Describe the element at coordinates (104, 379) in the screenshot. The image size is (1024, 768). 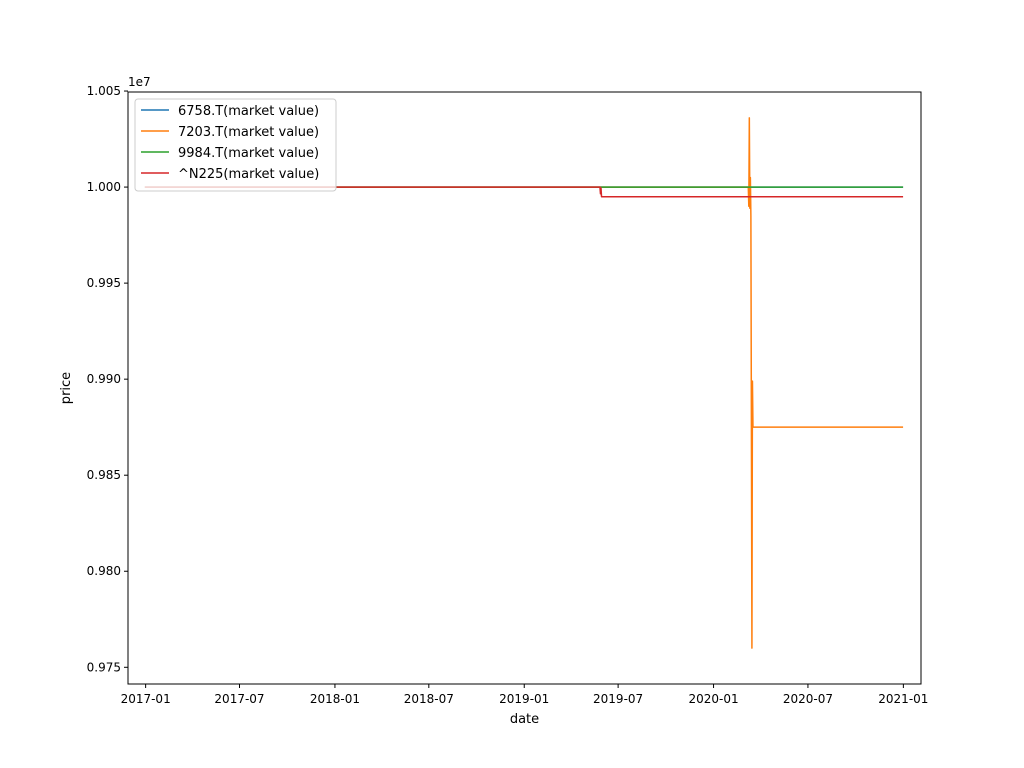
I see `y-tick-label: 0.990` at that location.